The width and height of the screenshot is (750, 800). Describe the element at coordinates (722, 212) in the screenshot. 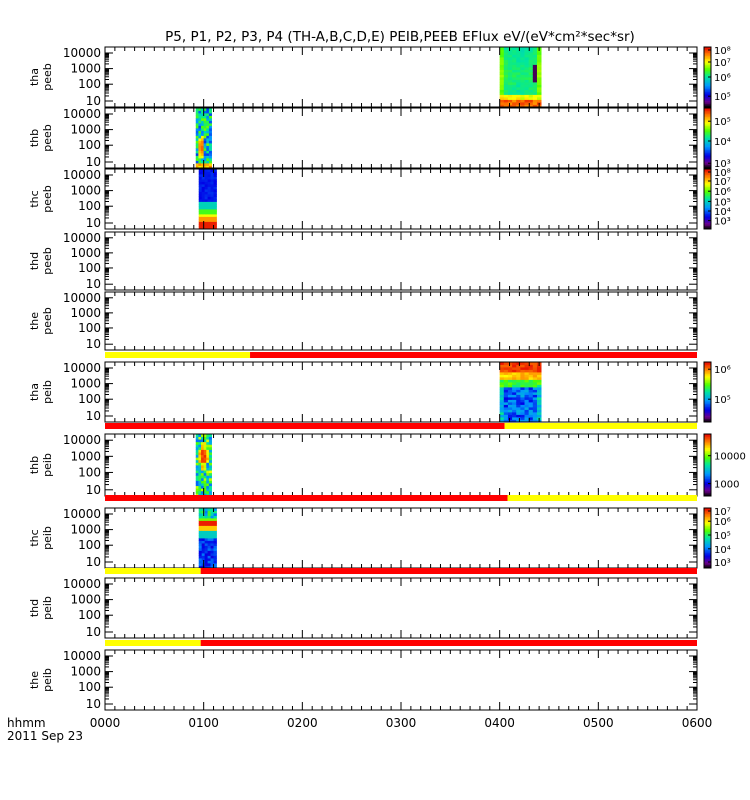

I see `colorbar-tick-label: 10⁴` at that location.